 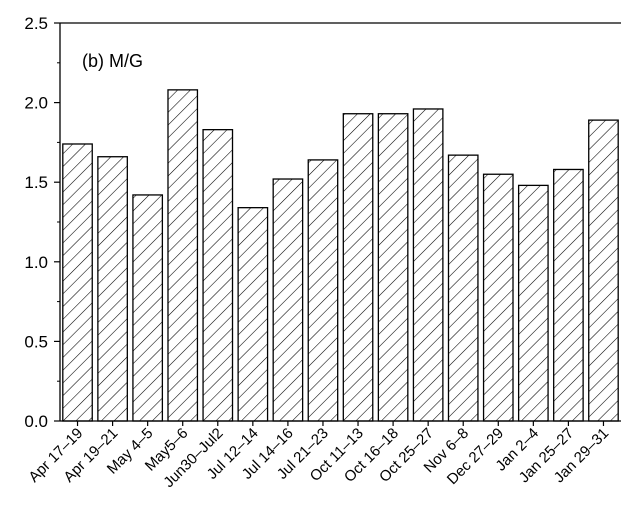 I want to click on panel-annotation: (b) M/G, so click(x=112, y=61).